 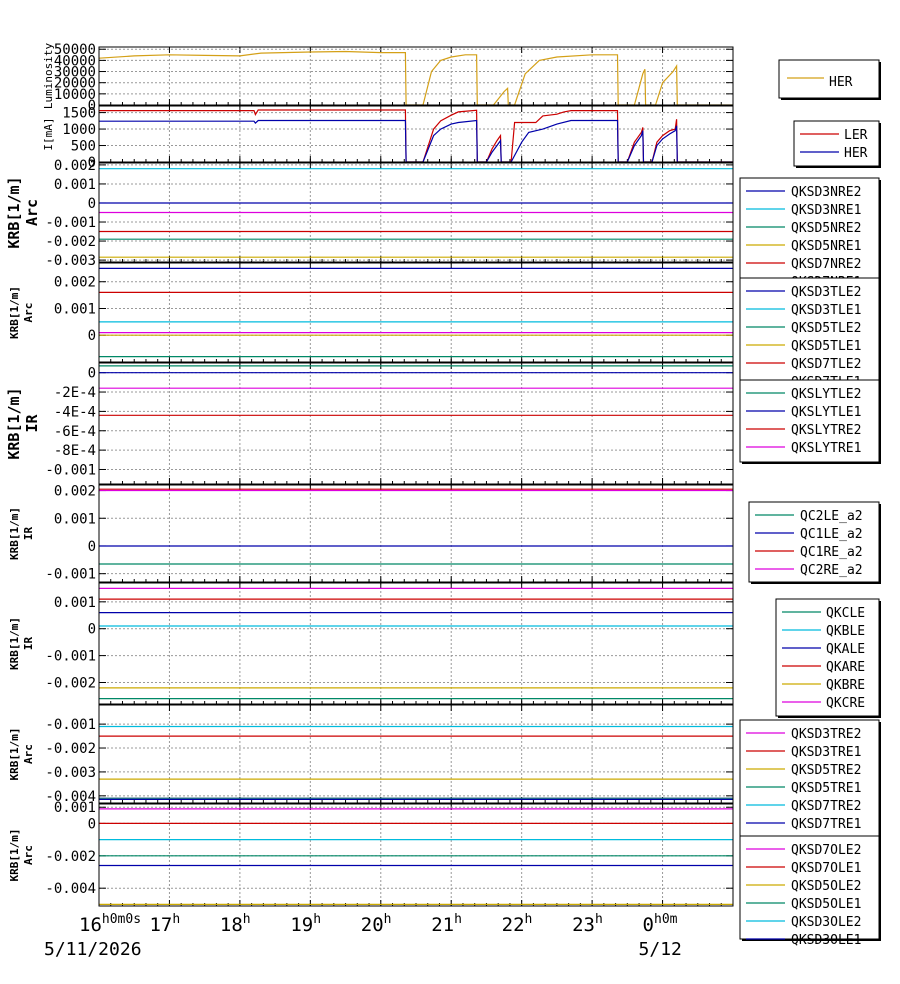 I want to click on legend-entry-label: QC2LE_a2, so click(x=831, y=516).